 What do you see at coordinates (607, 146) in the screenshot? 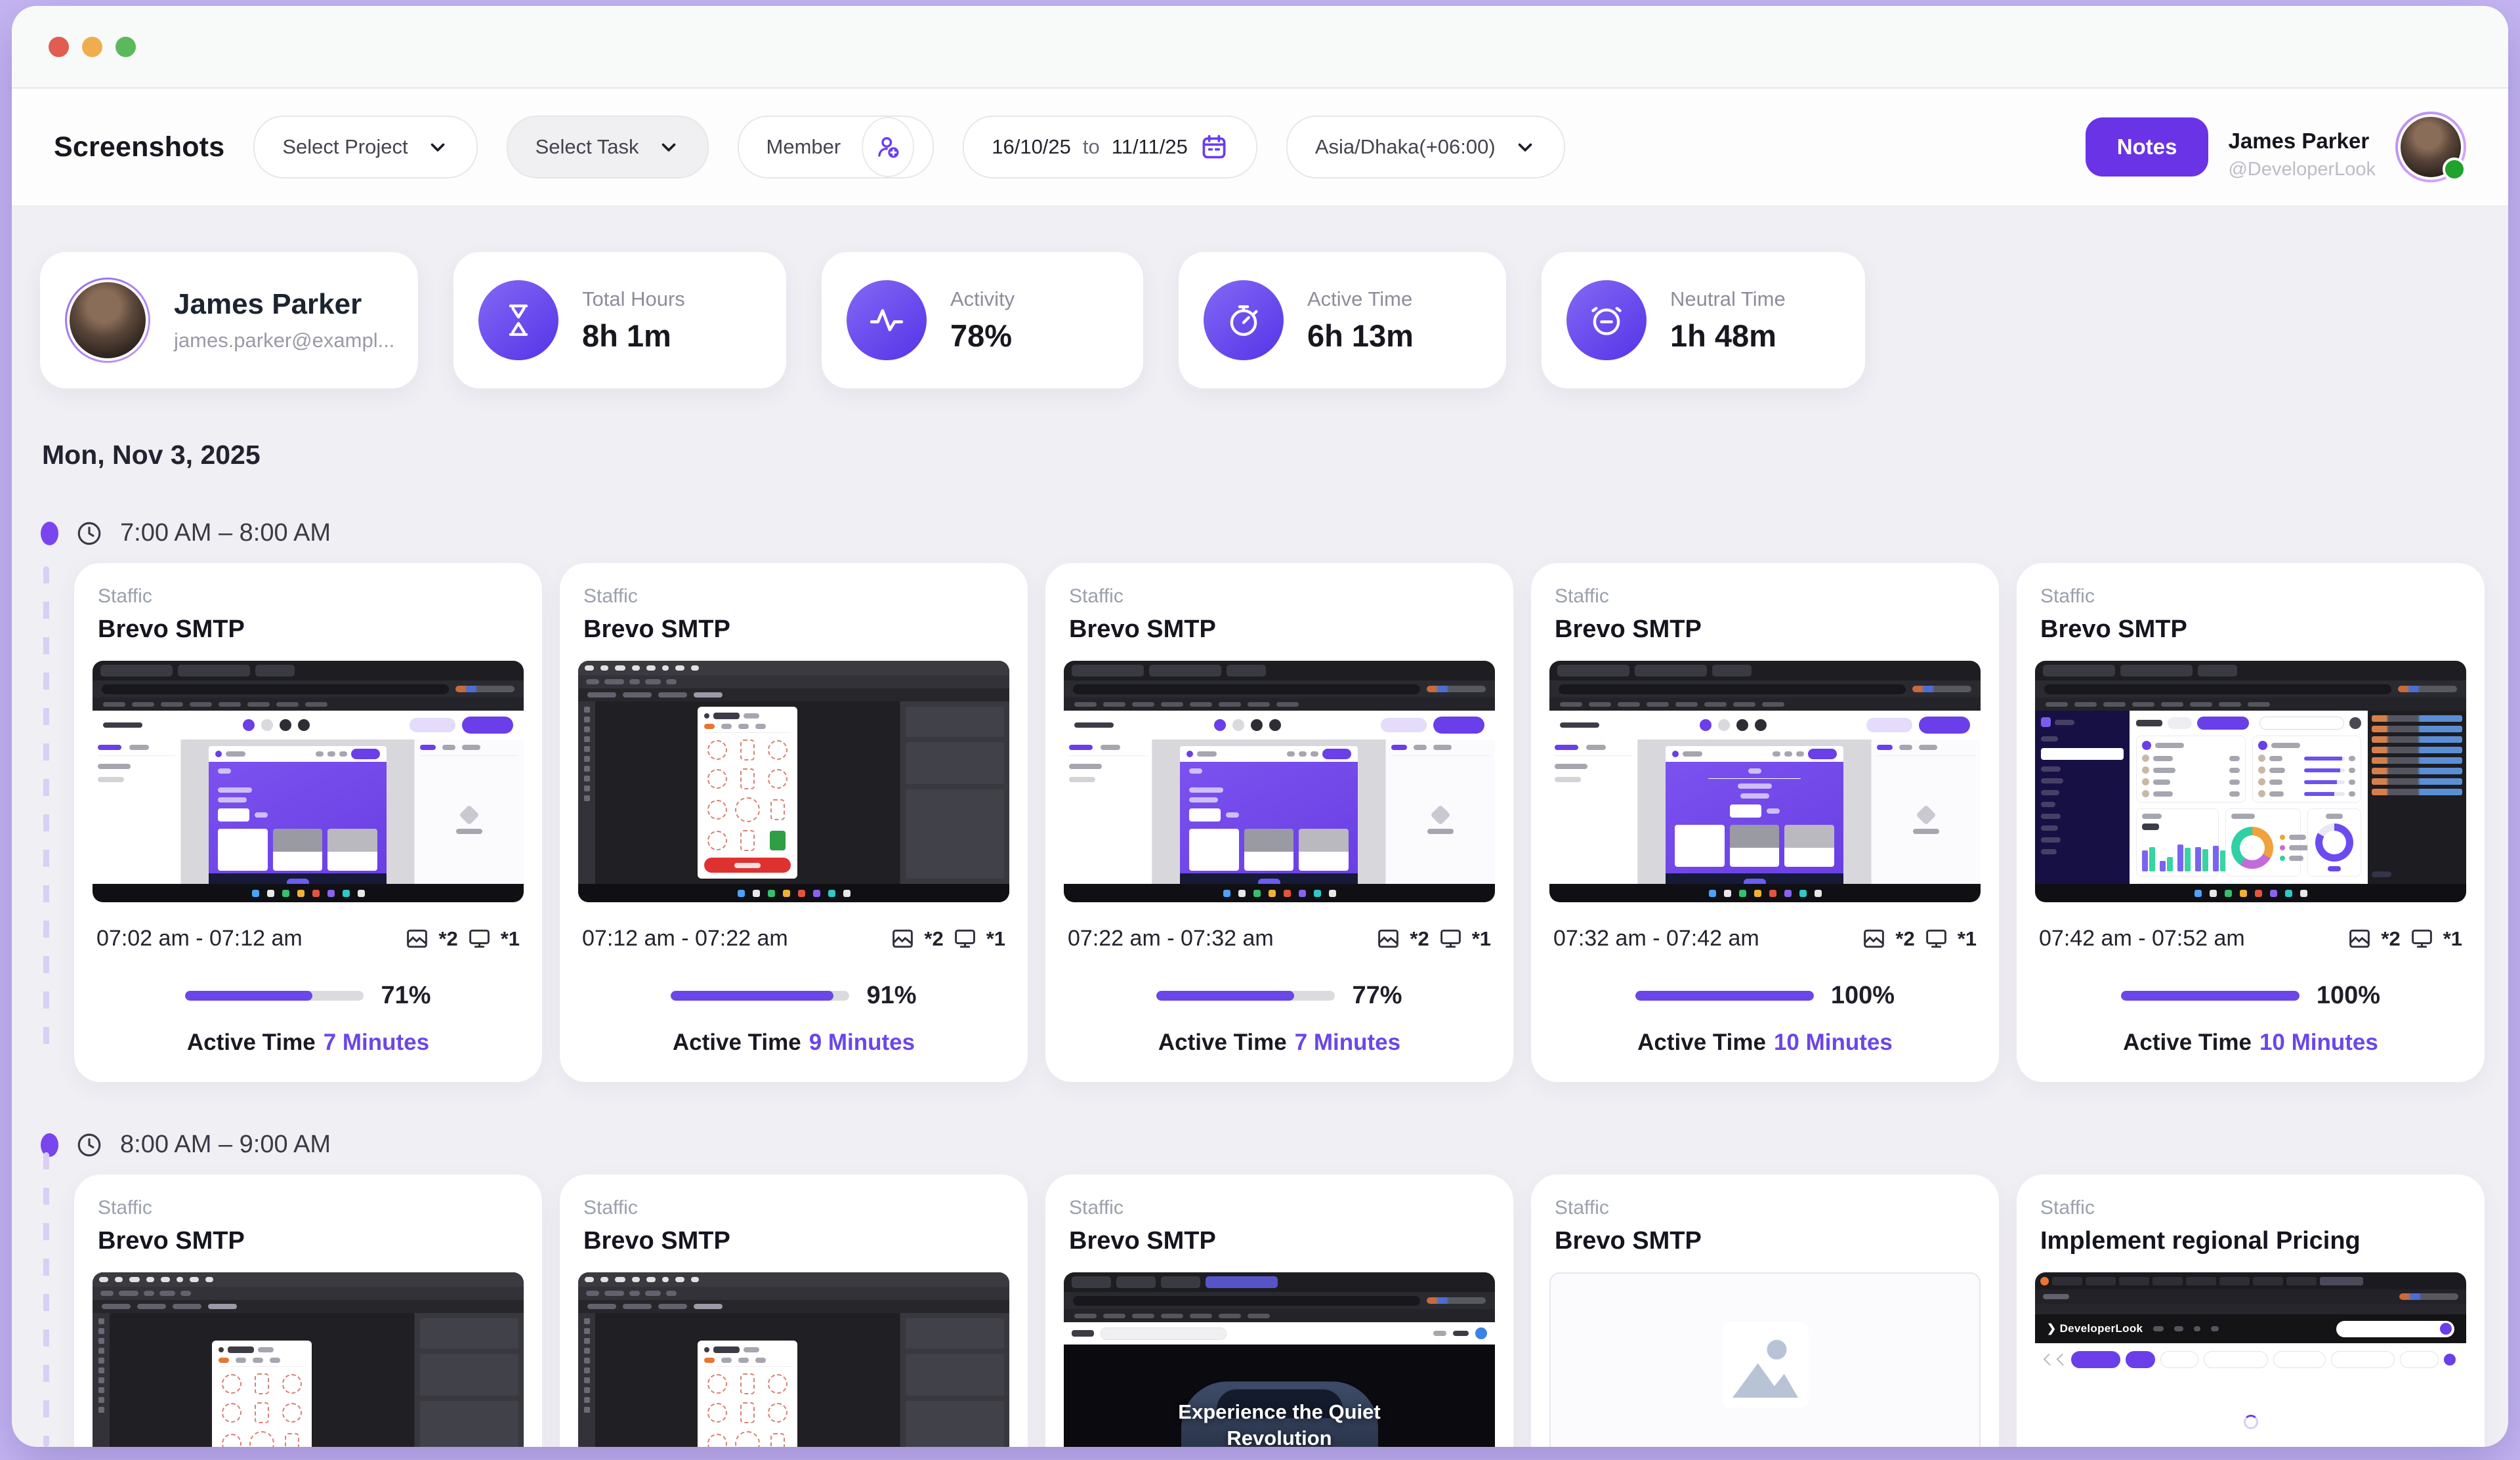
I see `select-task-dropdown: Select Task` at bounding box center [607, 146].